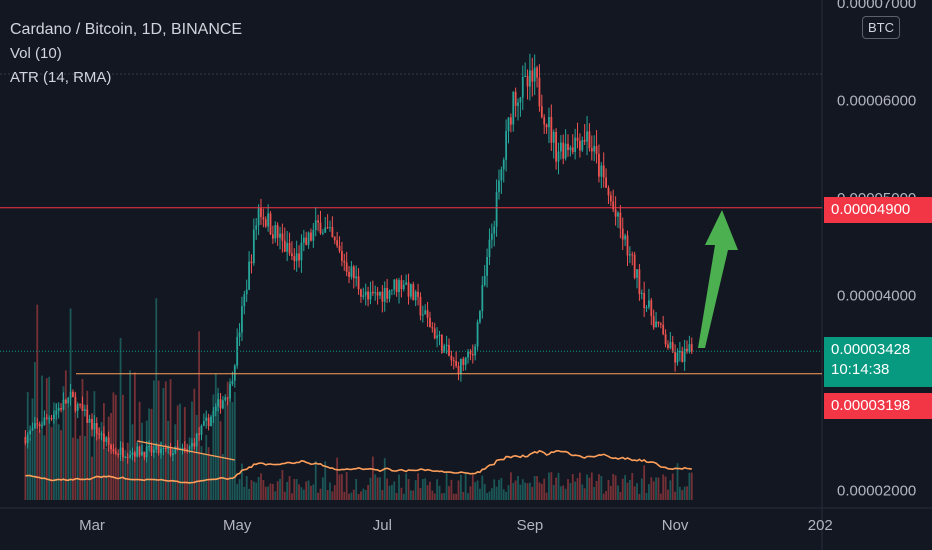 Image resolution: width=932 pixels, height=550 pixels. Describe the element at coordinates (881, 27) in the screenshot. I see `currency-unit-button: BTC` at that location.